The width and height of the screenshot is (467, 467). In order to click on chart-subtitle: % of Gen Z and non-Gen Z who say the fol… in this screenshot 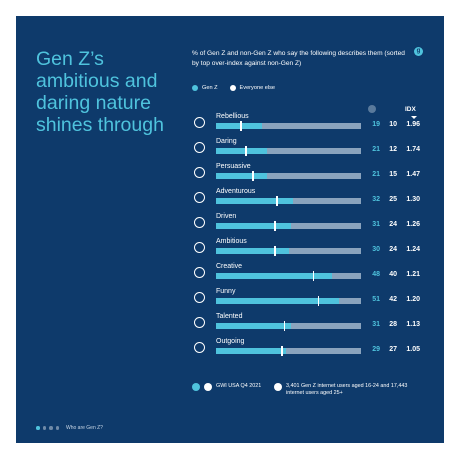, I will do `click(298, 58)`.